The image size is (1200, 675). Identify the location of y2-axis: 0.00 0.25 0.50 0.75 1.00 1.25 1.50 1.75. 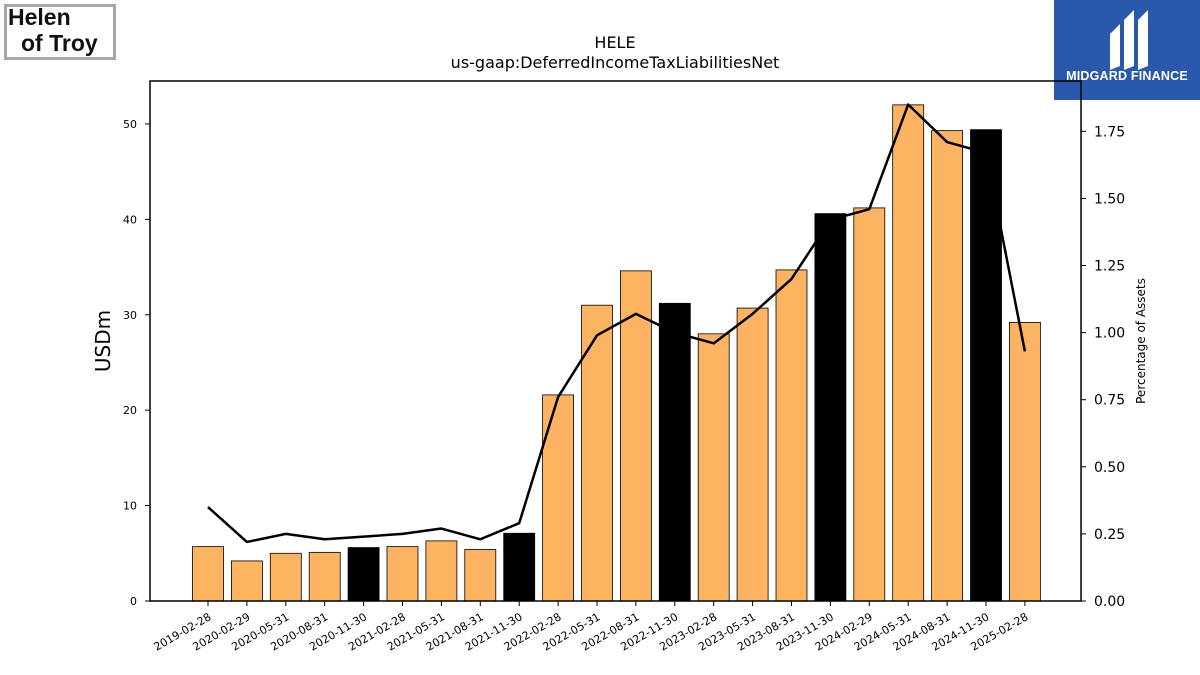
(1103, 367).